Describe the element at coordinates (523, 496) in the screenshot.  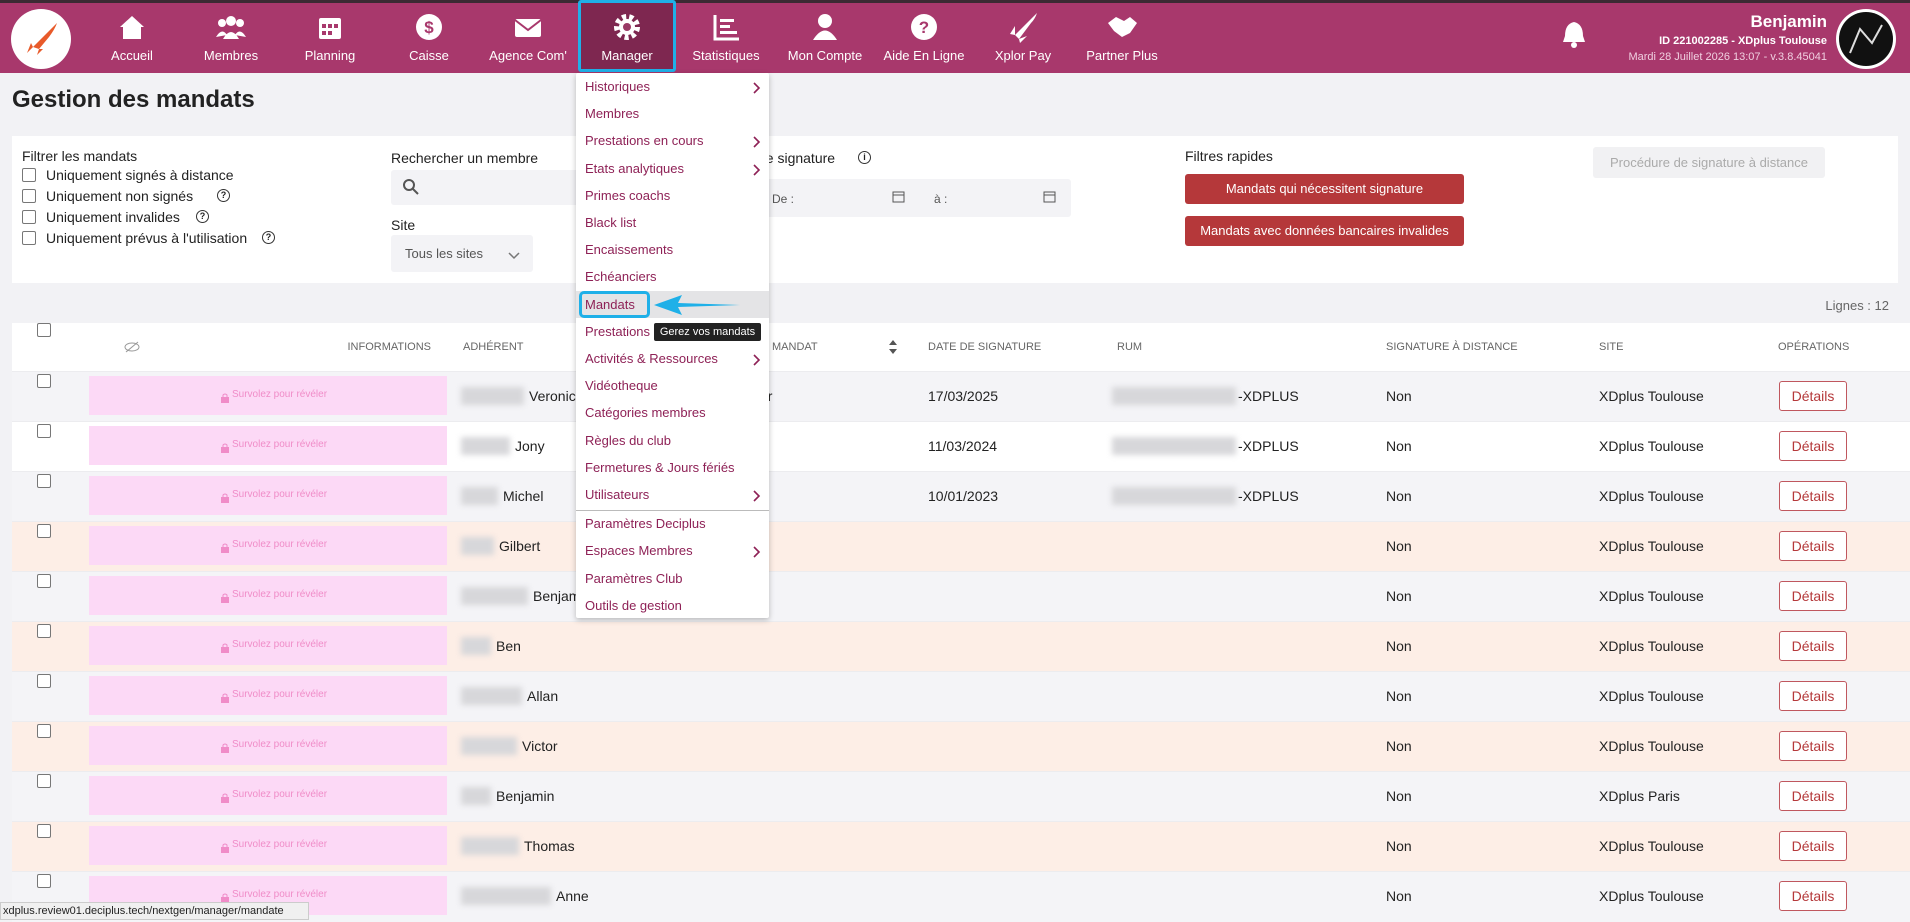
I see `member-name: Michel` at that location.